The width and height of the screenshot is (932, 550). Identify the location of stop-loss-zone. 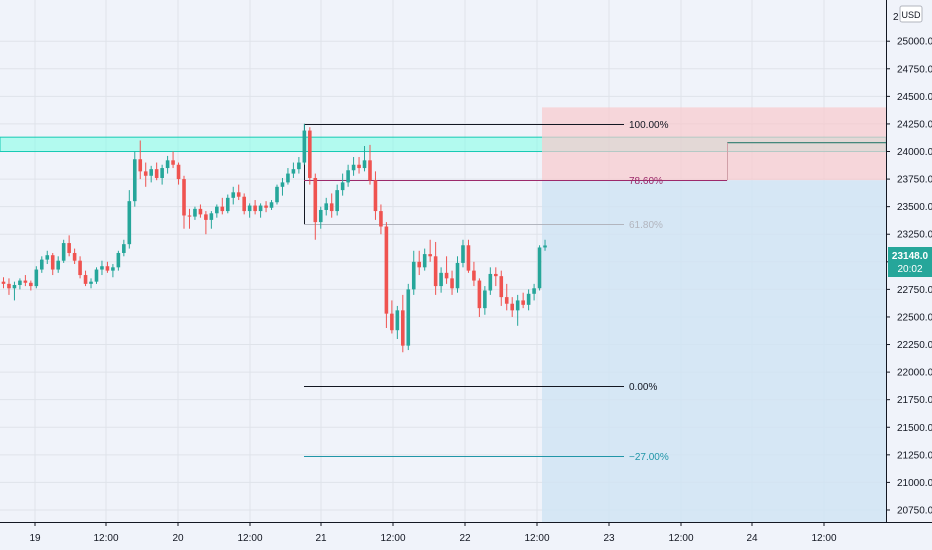
(714, 144).